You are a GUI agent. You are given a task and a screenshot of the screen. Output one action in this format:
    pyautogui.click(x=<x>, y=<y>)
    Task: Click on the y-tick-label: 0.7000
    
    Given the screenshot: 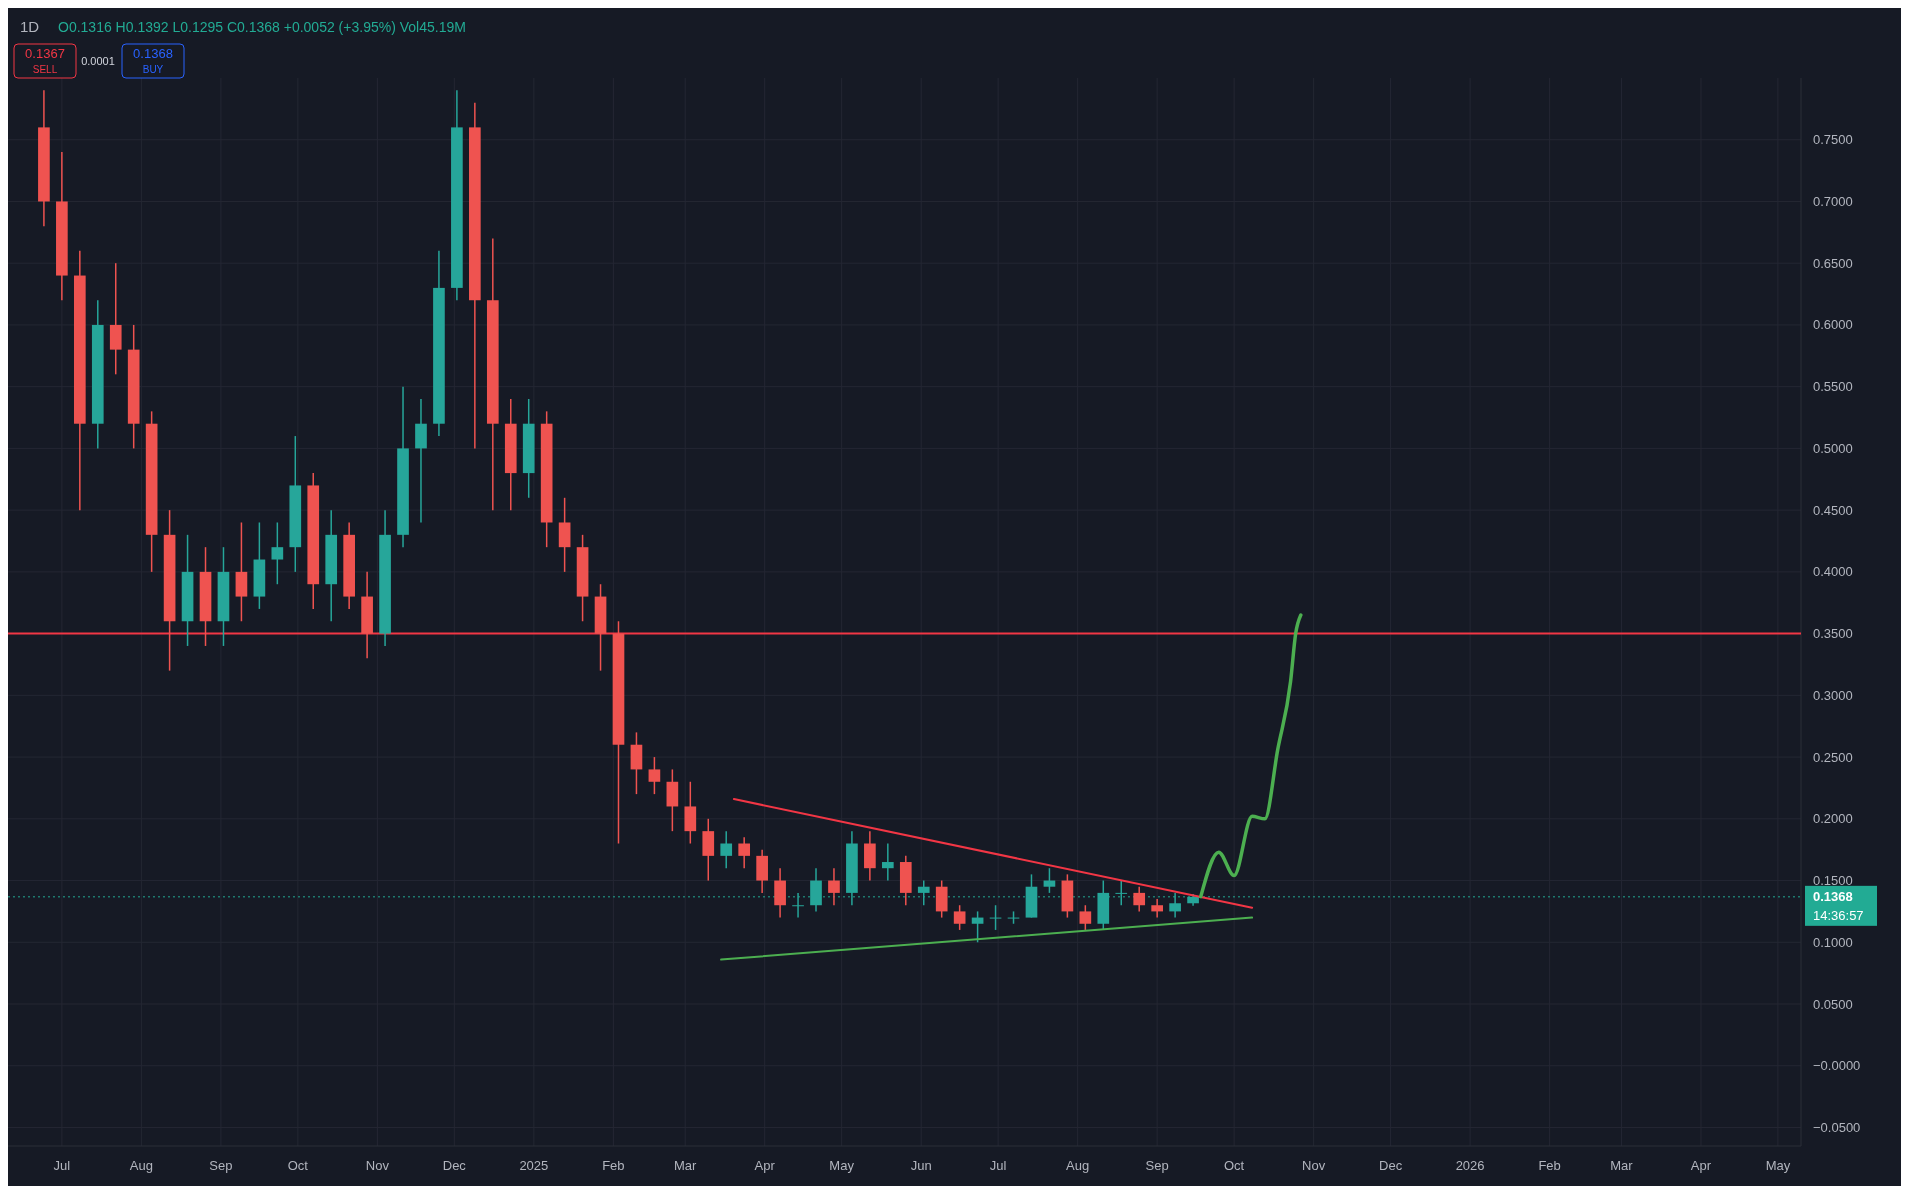 What is the action you would take?
    pyautogui.click(x=1833, y=202)
    